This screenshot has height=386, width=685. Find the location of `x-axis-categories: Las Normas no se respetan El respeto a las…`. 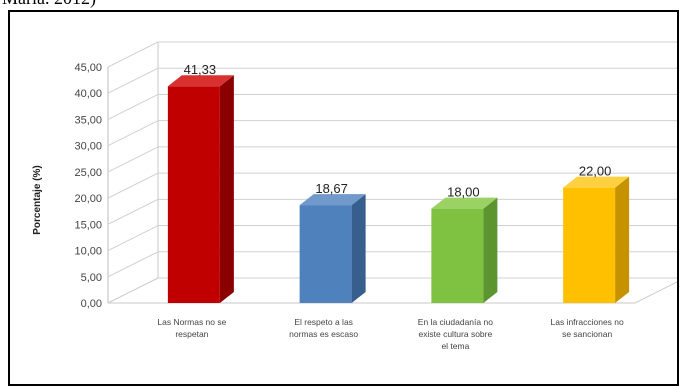

x-axis-categories: Las Normas no se respetan El respeto a las… is located at coordinates (390, 334).